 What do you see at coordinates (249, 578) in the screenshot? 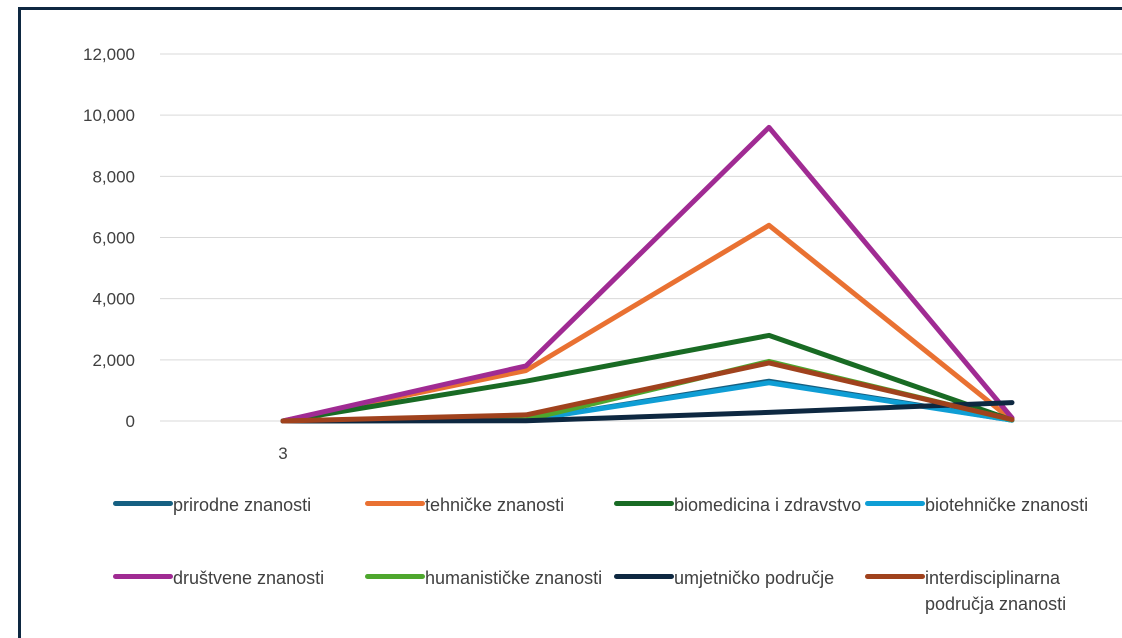
I see `legend-label: društvene znanosti` at bounding box center [249, 578].